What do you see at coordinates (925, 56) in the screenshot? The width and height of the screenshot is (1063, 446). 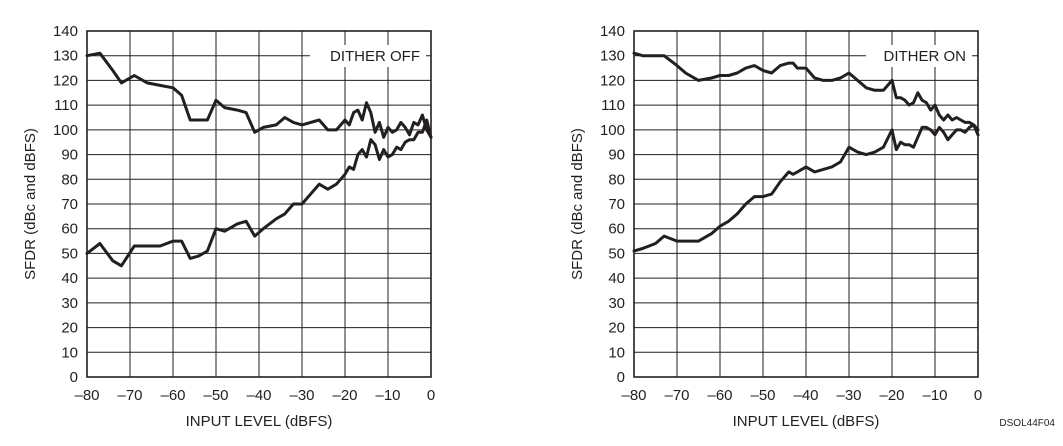 I see `dither-annotation: DITHER ON` at bounding box center [925, 56].